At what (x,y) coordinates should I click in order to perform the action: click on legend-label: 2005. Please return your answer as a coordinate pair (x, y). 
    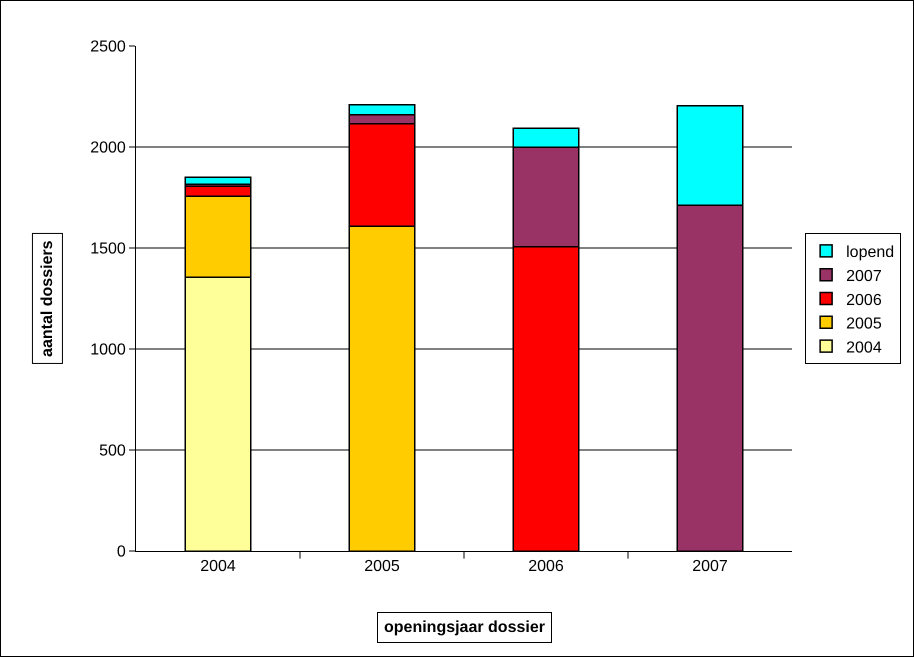
    Looking at the image, I should click on (864, 324).